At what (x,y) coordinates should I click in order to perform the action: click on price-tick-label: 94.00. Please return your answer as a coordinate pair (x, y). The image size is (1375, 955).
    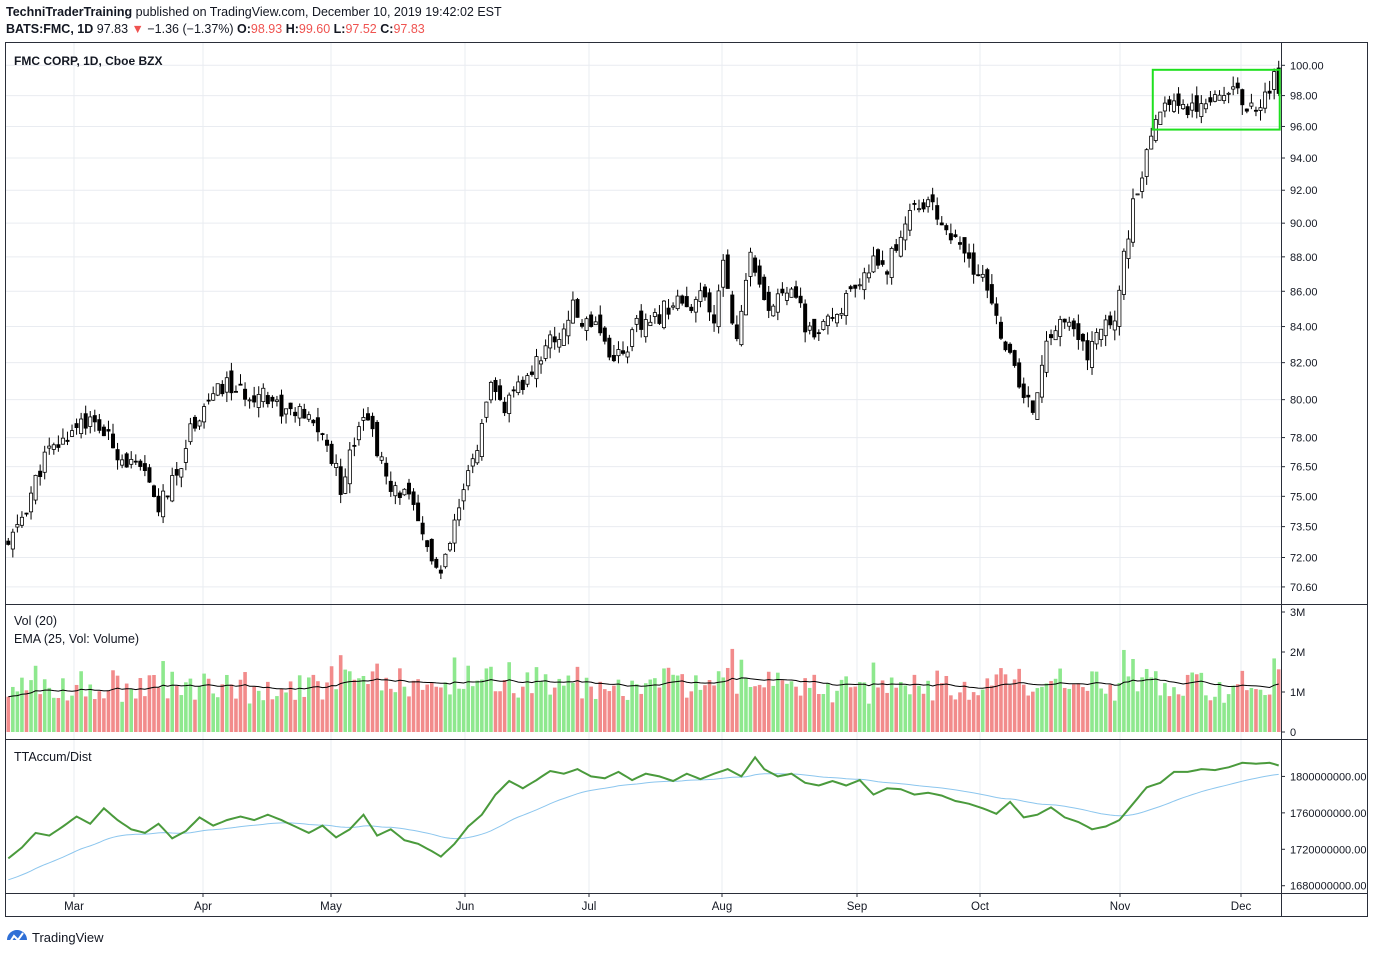
    Looking at the image, I should click on (1304, 159).